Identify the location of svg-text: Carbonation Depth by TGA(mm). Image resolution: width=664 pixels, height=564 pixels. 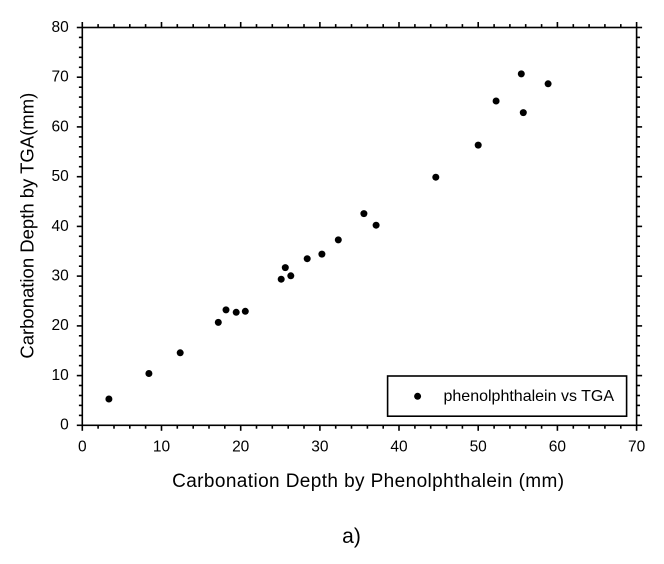
(26, 226).